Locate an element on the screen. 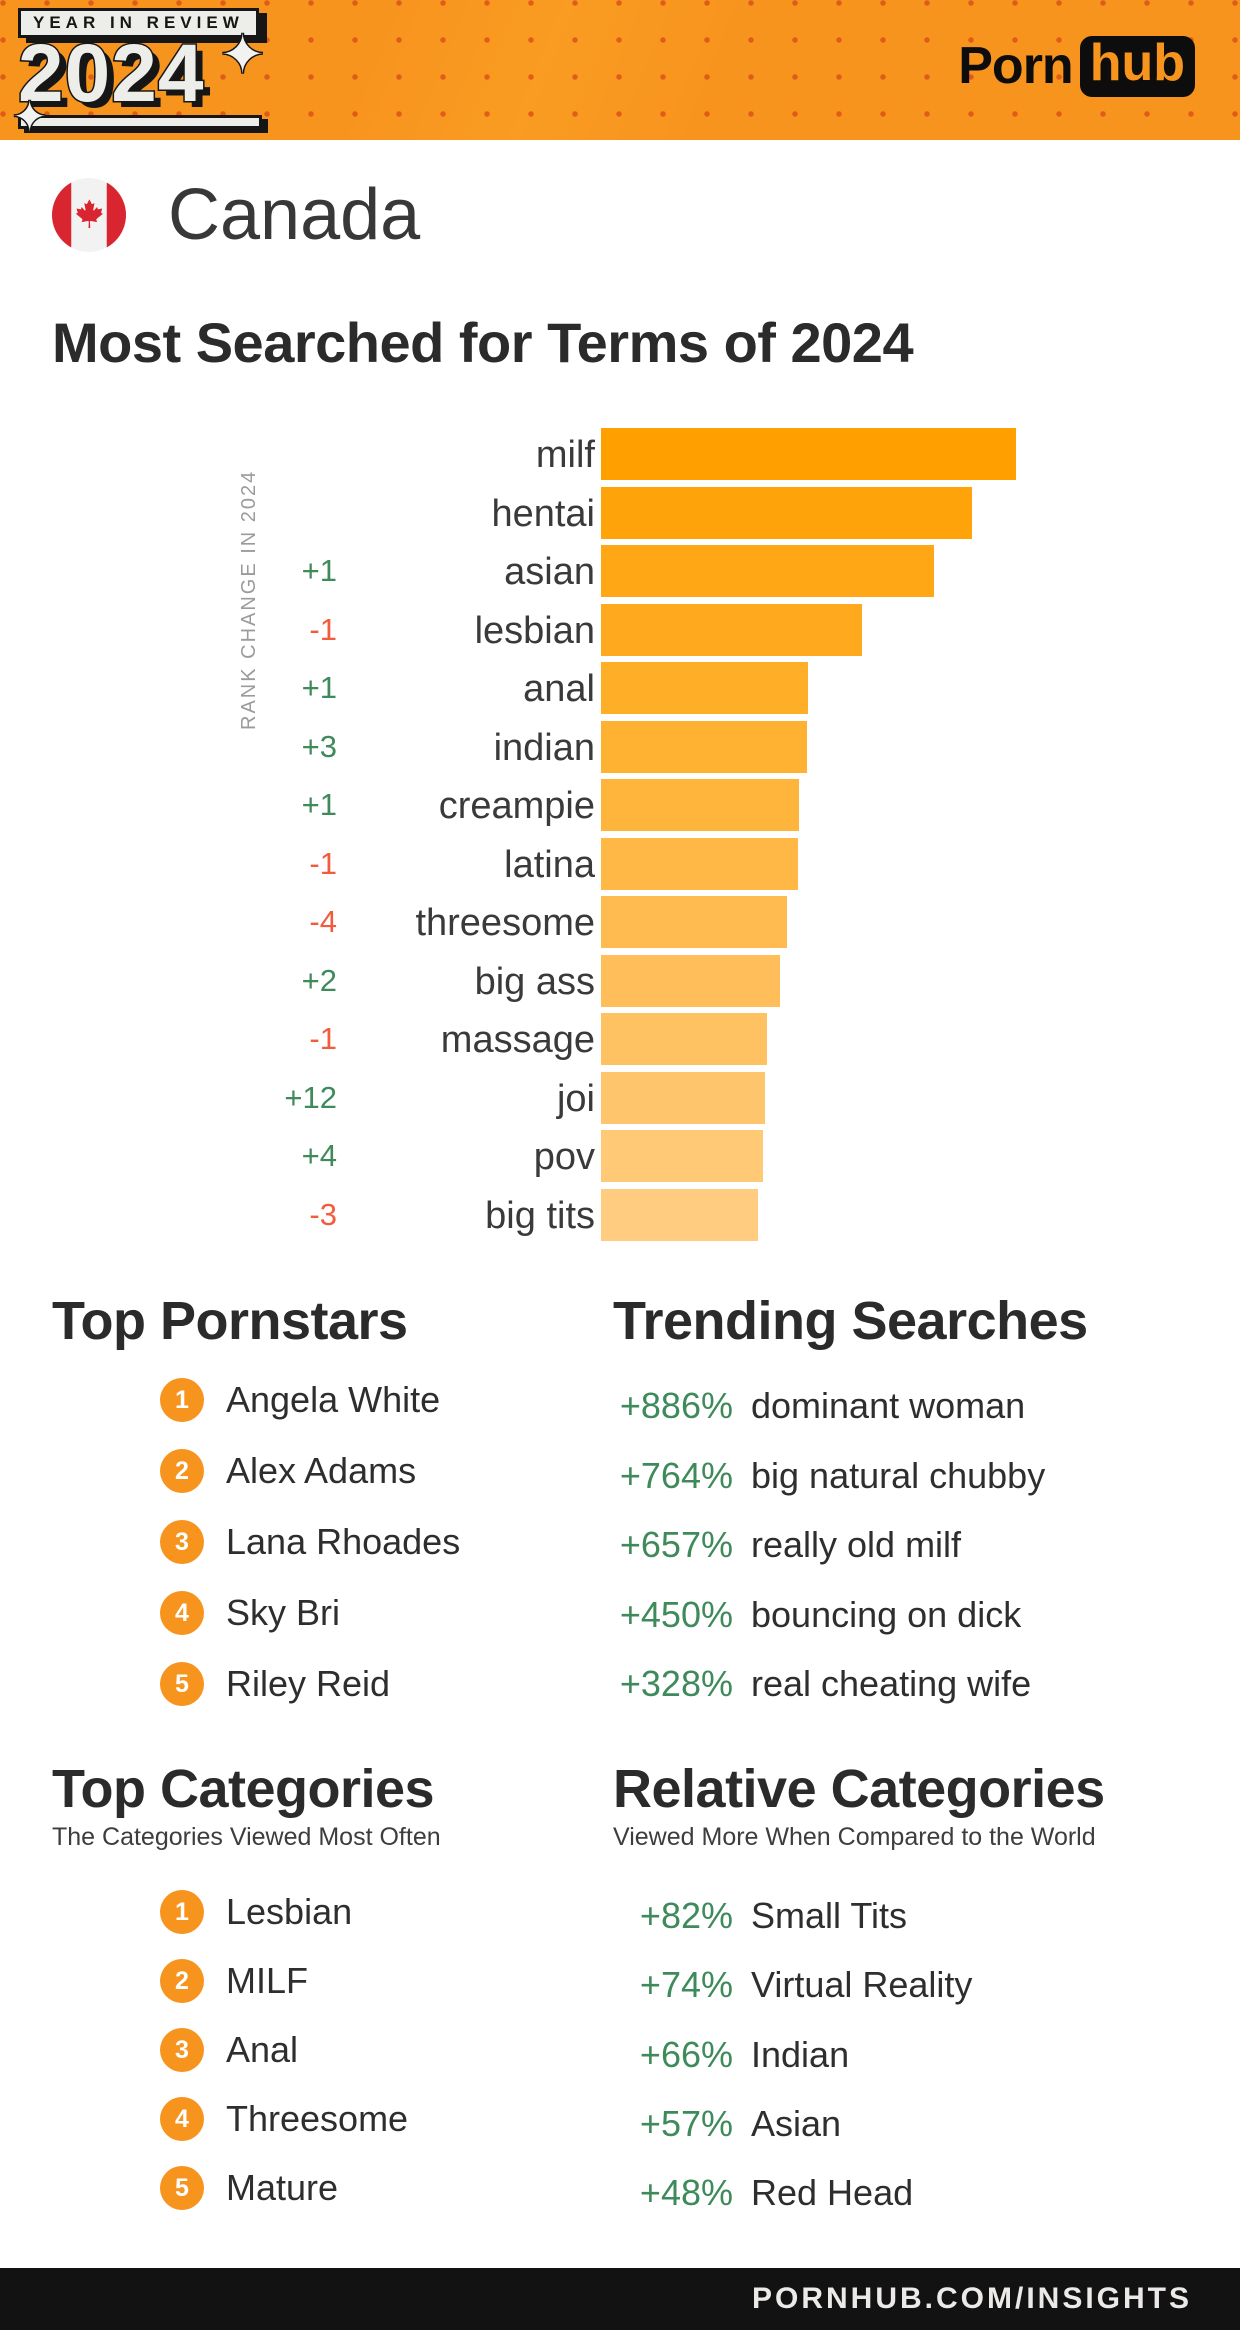 This screenshot has width=1240, height=2330. chart-row: +2 big ass is located at coordinates (620, 980).